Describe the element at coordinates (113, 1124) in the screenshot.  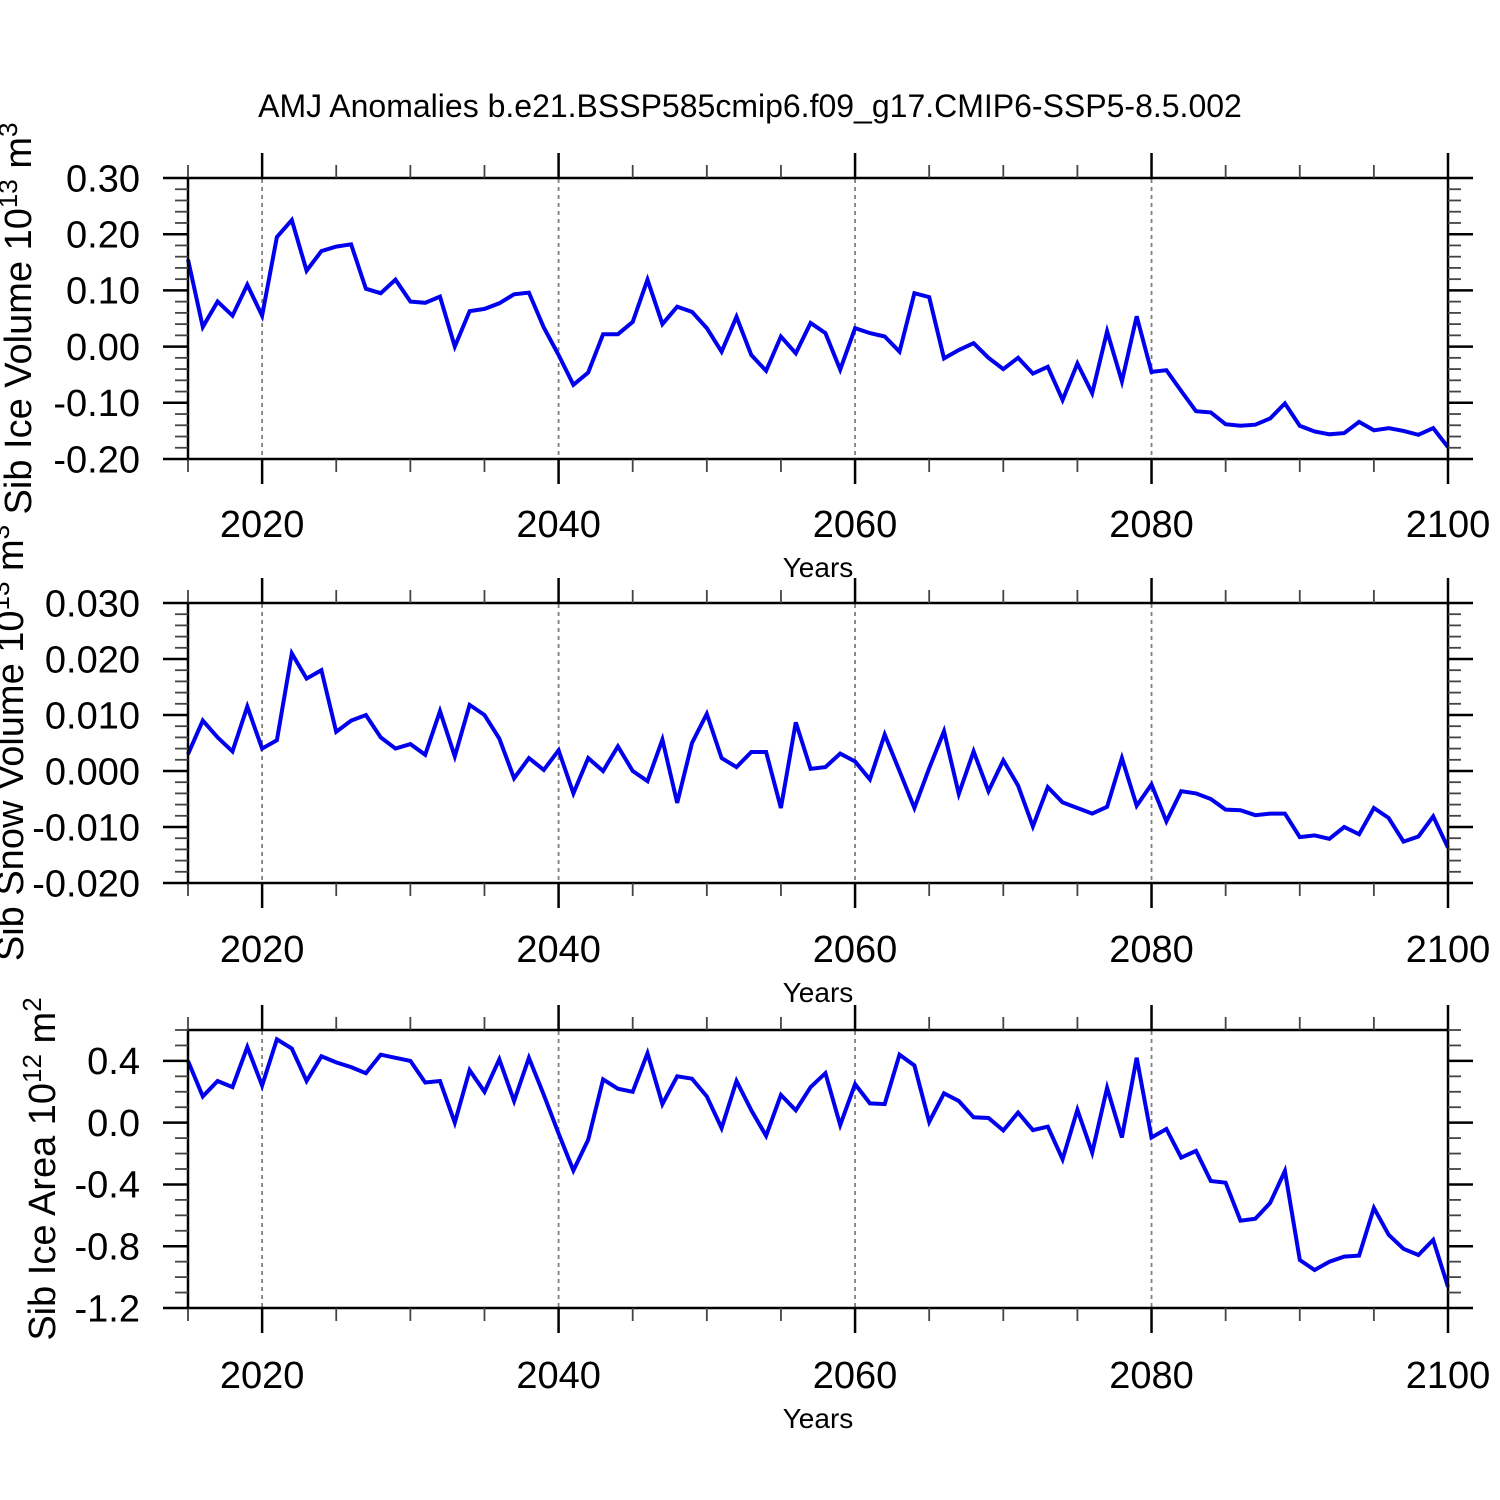
I see `sib-ice-area-ytick-label: 0.0` at that location.